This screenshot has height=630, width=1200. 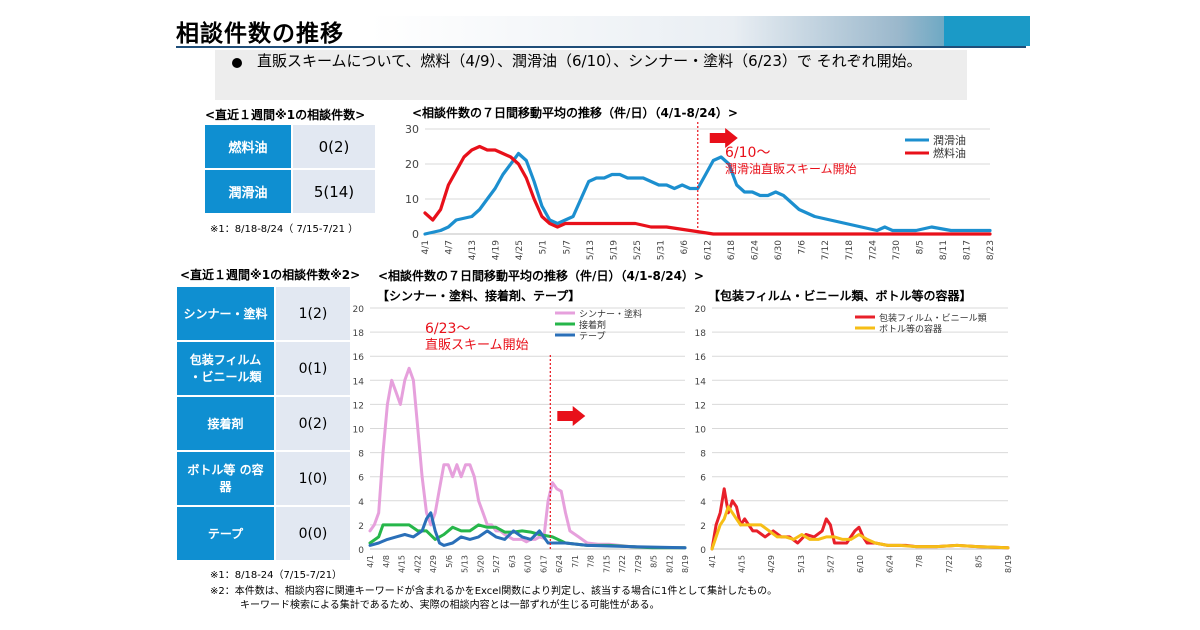 I want to click on x-tick-label: 7/29, so click(x=638, y=564).